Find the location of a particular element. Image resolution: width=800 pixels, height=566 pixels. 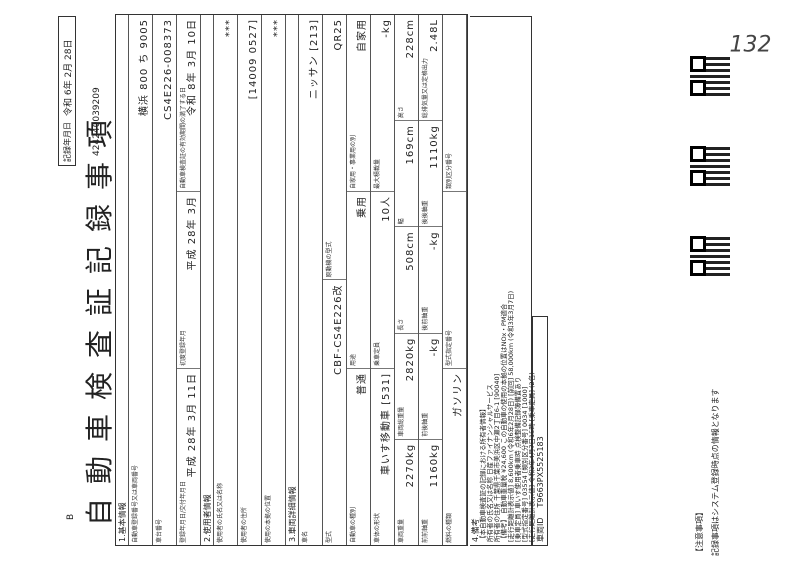

field: 車両総重量 2820kg is located at coordinates (406, 385).